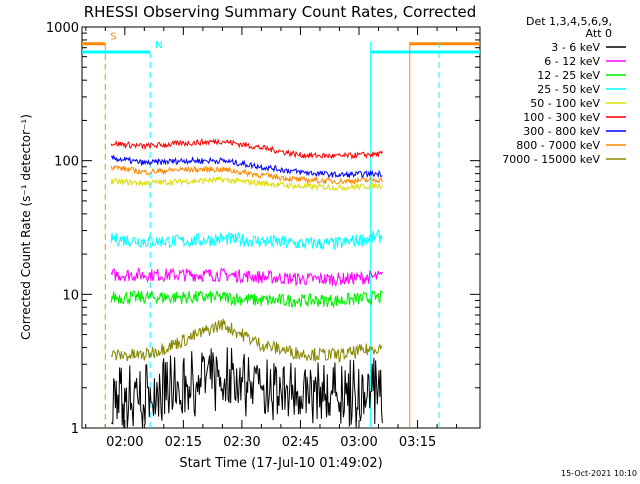 This screenshot has width=640, height=484. Describe the element at coordinates (124, 442) in the screenshot. I see `x-tick-label: 02:00` at that location.